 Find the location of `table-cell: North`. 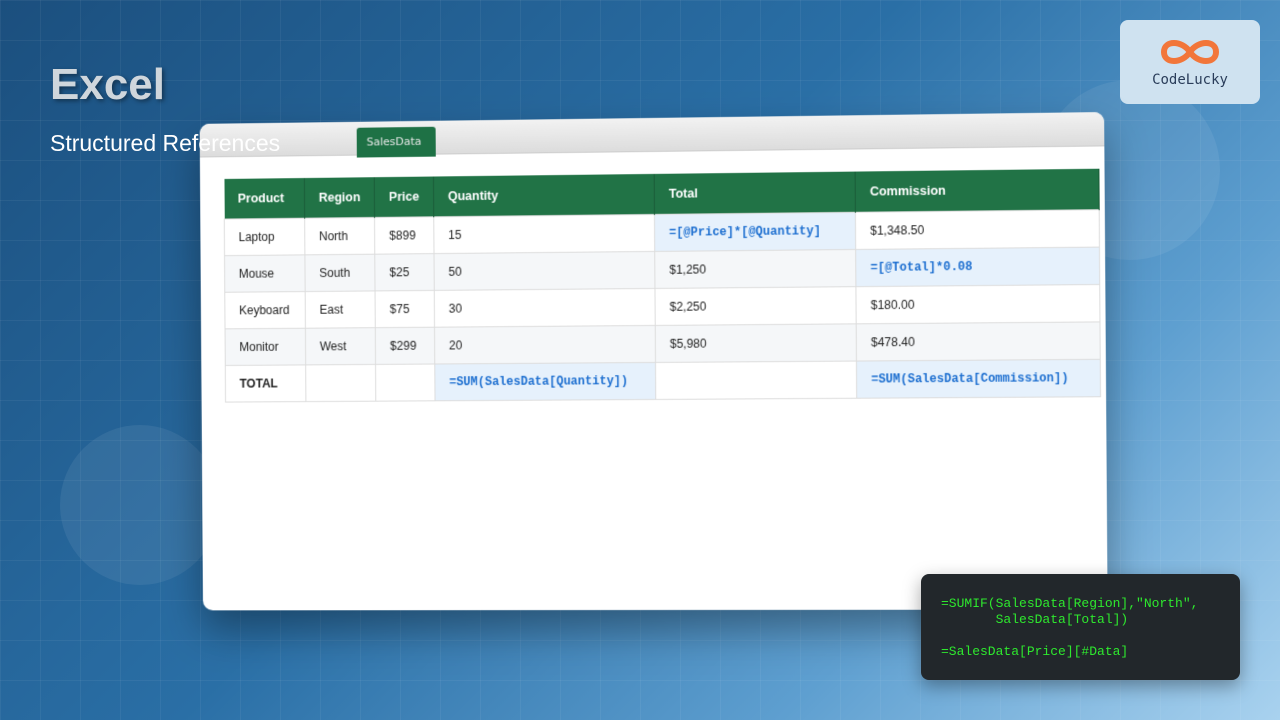

table-cell: North is located at coordinates (340, 235).